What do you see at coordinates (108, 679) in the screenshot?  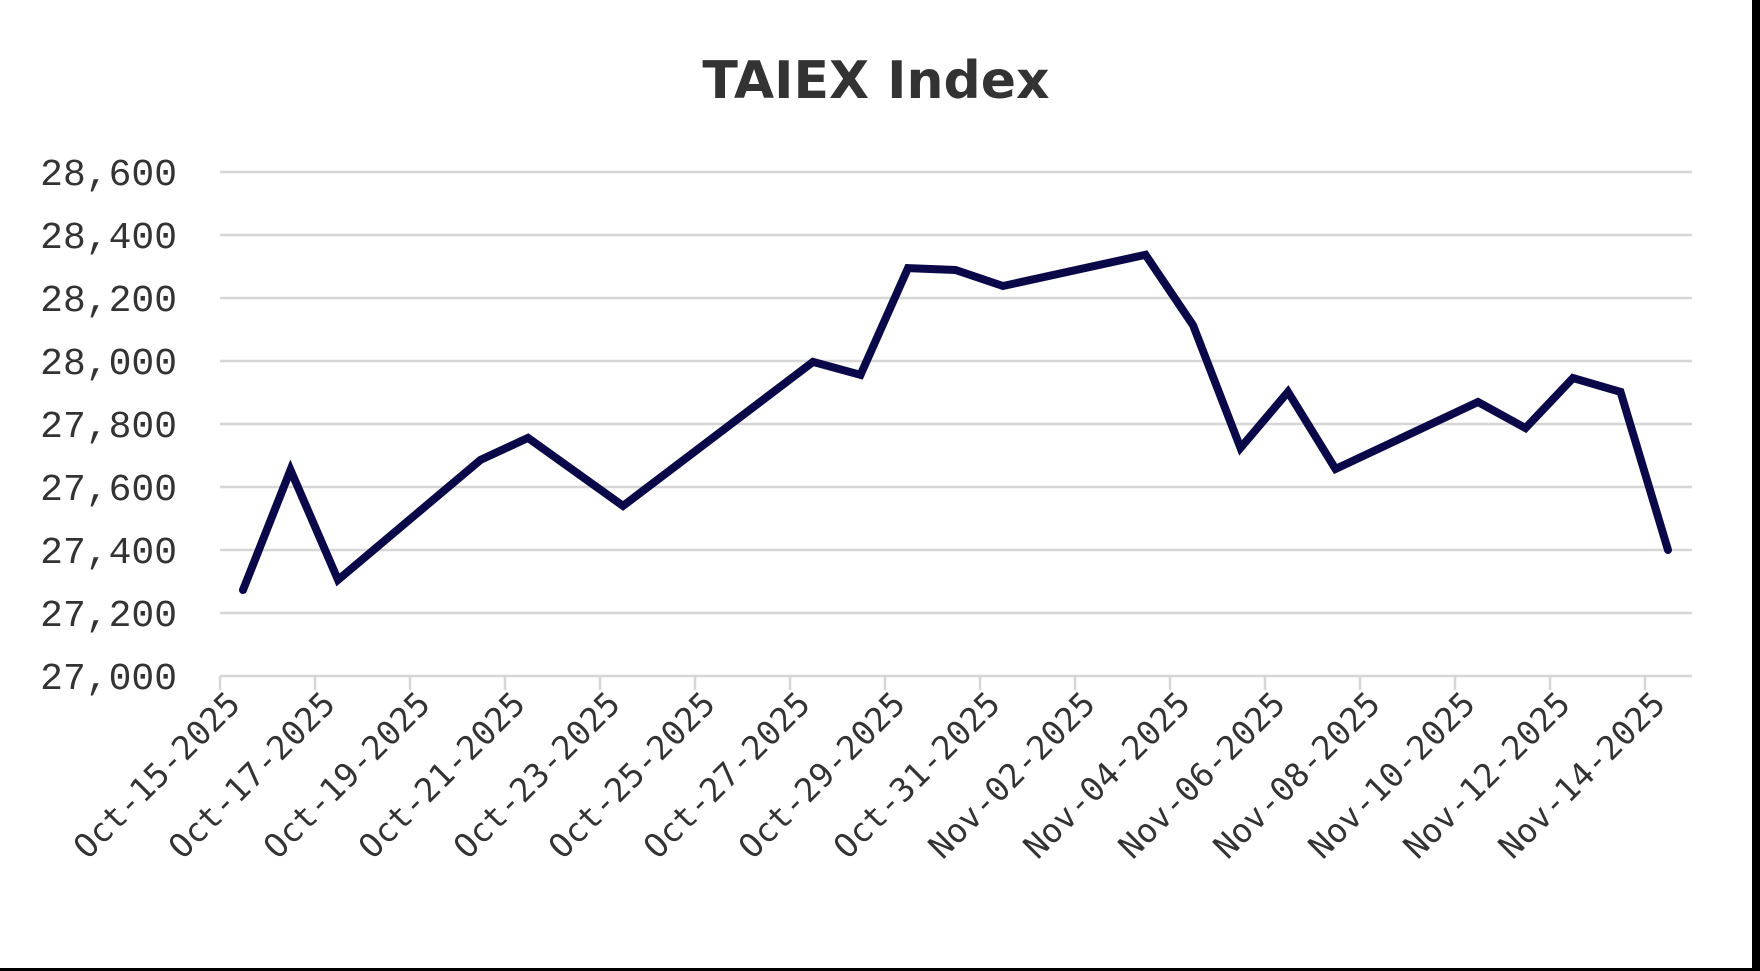 I see `y-tick-label: 27,000` at bounding box center [108, 679].